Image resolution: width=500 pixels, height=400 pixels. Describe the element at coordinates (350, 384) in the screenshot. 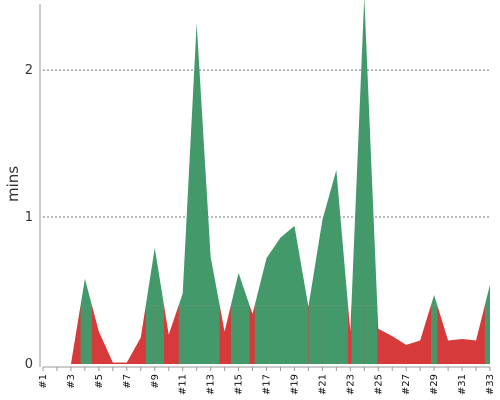

I see `x-tick-label: #23` at that location.